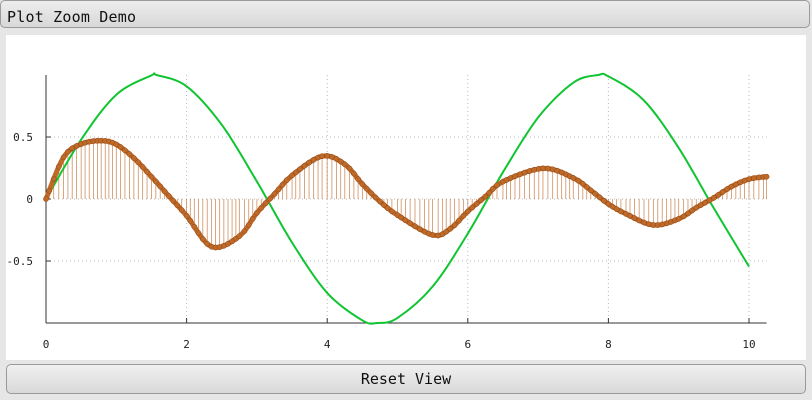 This screenshot has width=812, height=400. I want to click on x-tick-label: 10, so click(748, 344).